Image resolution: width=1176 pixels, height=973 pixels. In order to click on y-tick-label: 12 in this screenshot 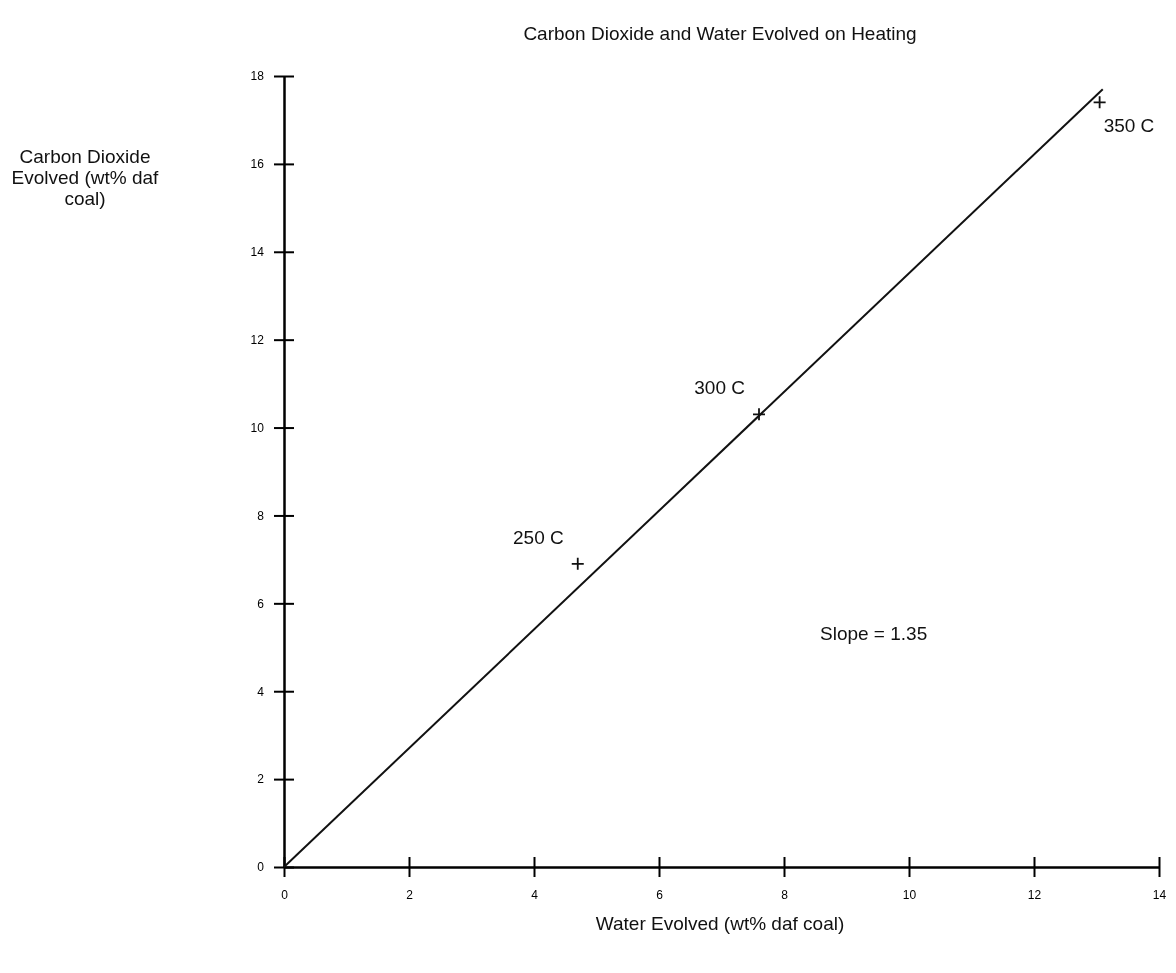, I will do `click(257, 340)`.